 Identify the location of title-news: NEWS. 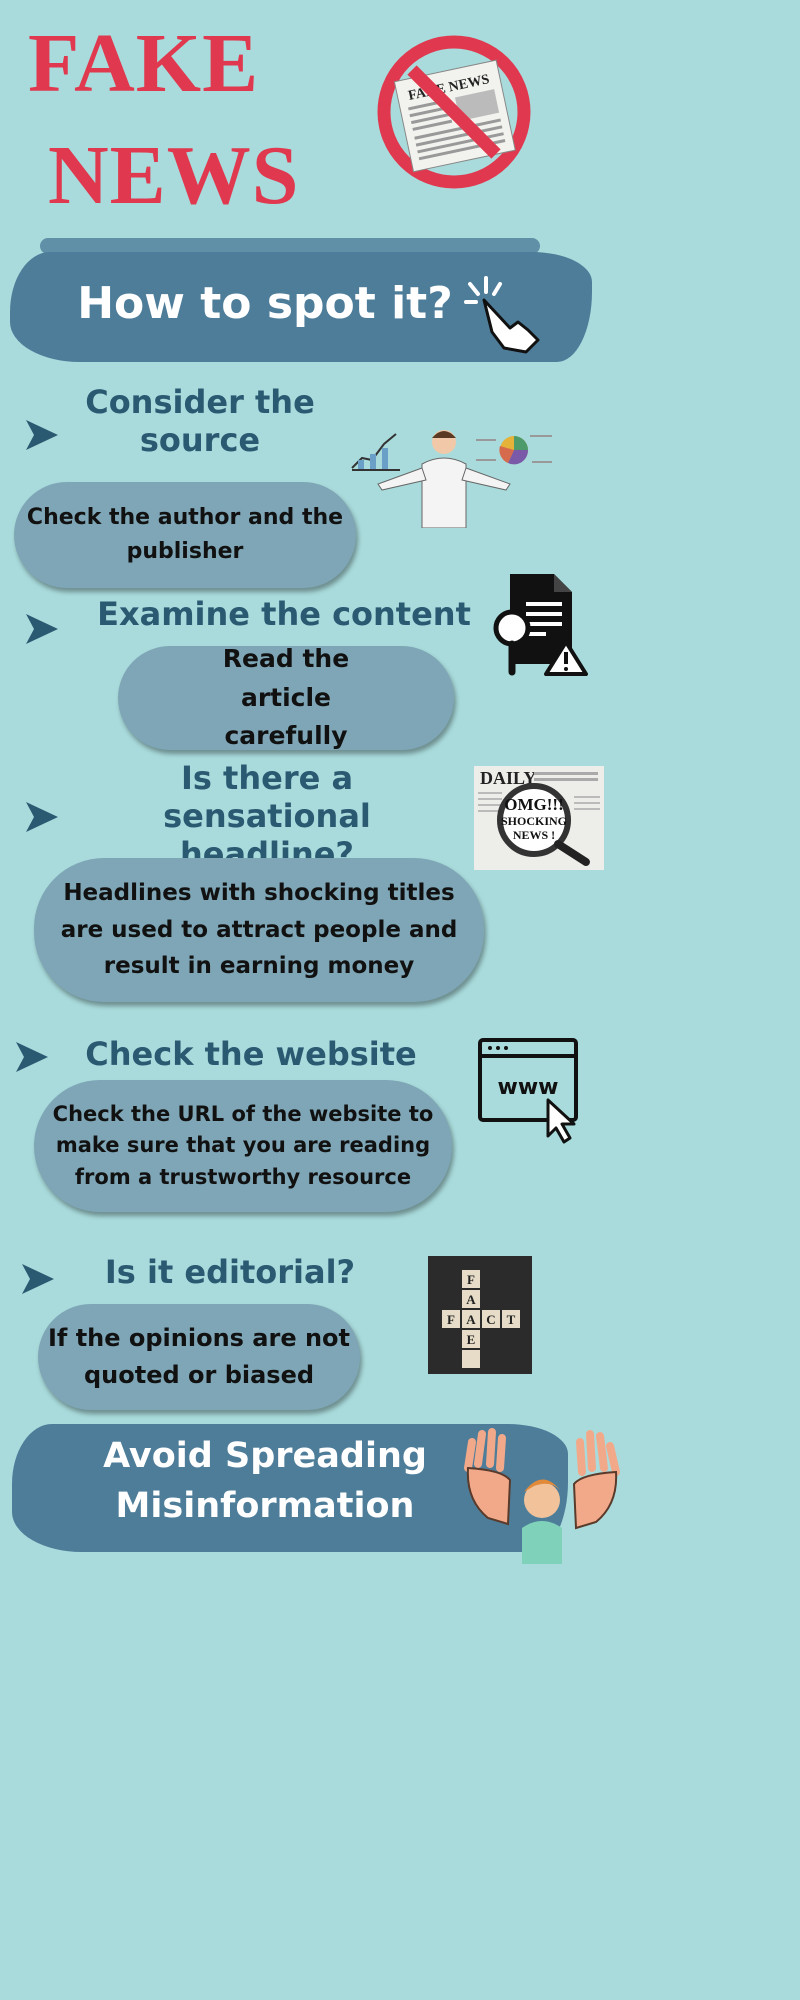
(174, 175).